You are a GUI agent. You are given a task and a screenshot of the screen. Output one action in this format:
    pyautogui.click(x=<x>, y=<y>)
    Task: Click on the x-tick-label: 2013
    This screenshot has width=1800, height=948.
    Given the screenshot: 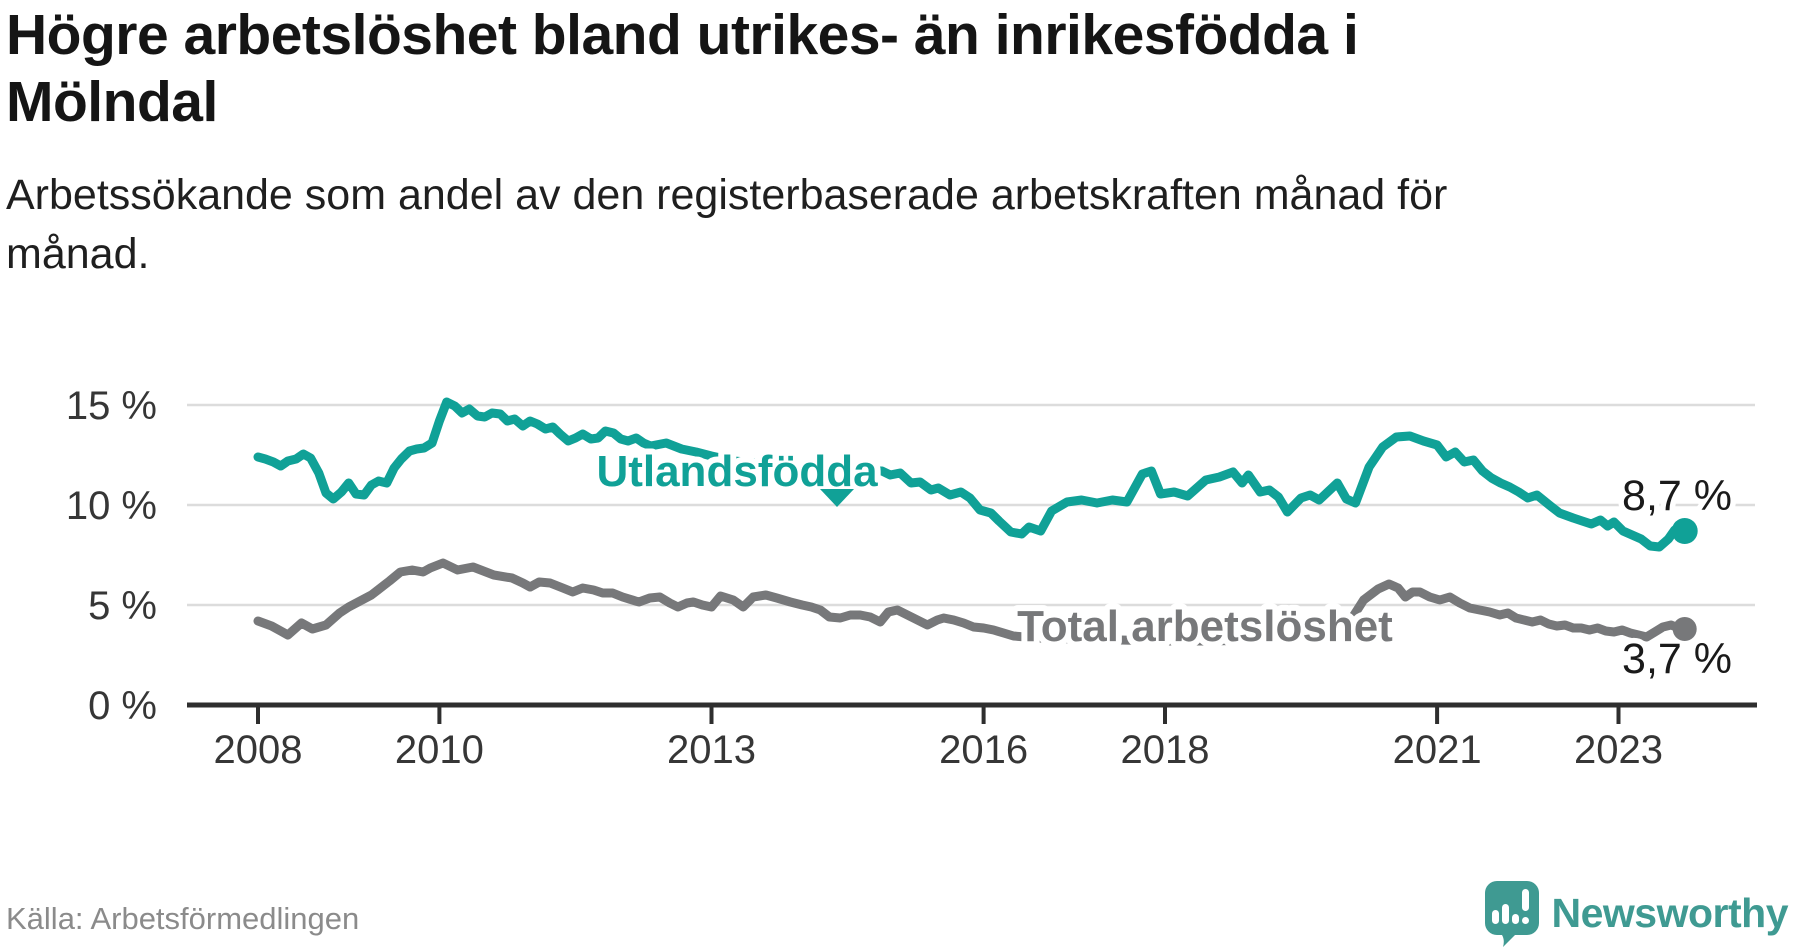 What is the action you would take?
    pyautogui.click(x=711, y=750)
    